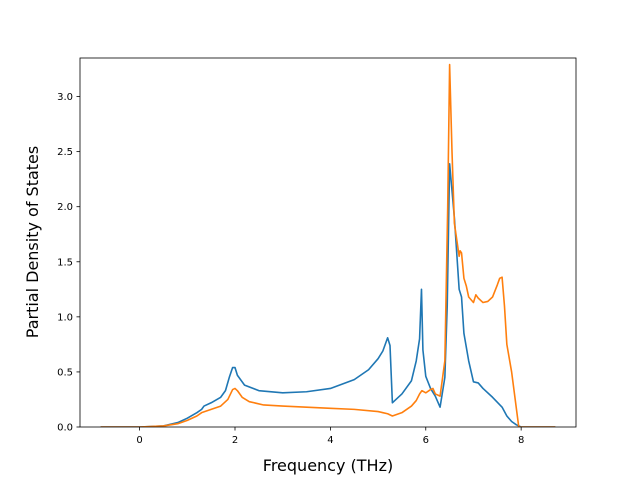 The height and width of the screenshot is (480, 640). Describe the element at coordinates (32, 242) in the screenshot. I see `y-axis-title: Partial Density of States` at that location.